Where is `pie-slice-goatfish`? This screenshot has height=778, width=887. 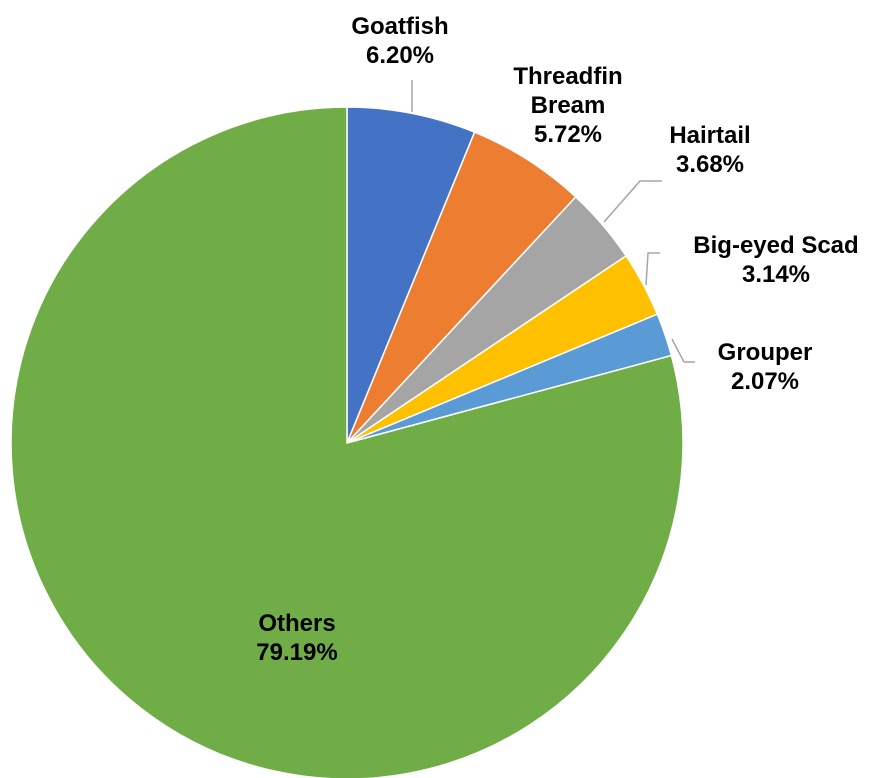
pie-slice-goatfish is located at coordinates (411, 275).